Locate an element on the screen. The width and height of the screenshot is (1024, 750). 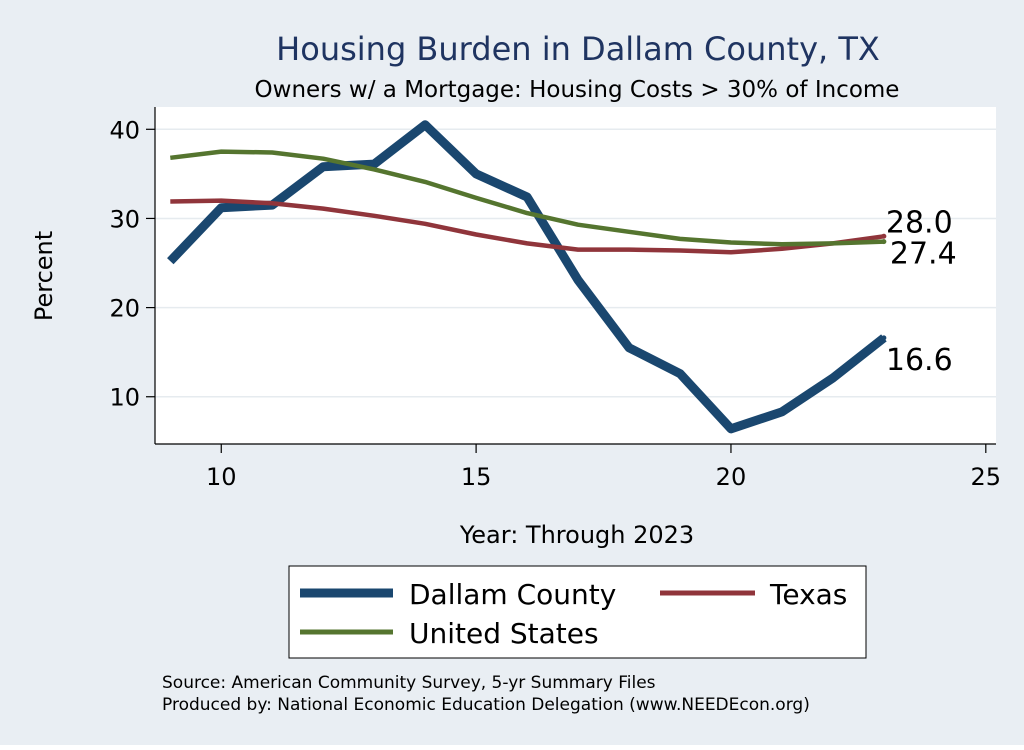
y-tick-label: 10 is located at coordinates (124, 398).